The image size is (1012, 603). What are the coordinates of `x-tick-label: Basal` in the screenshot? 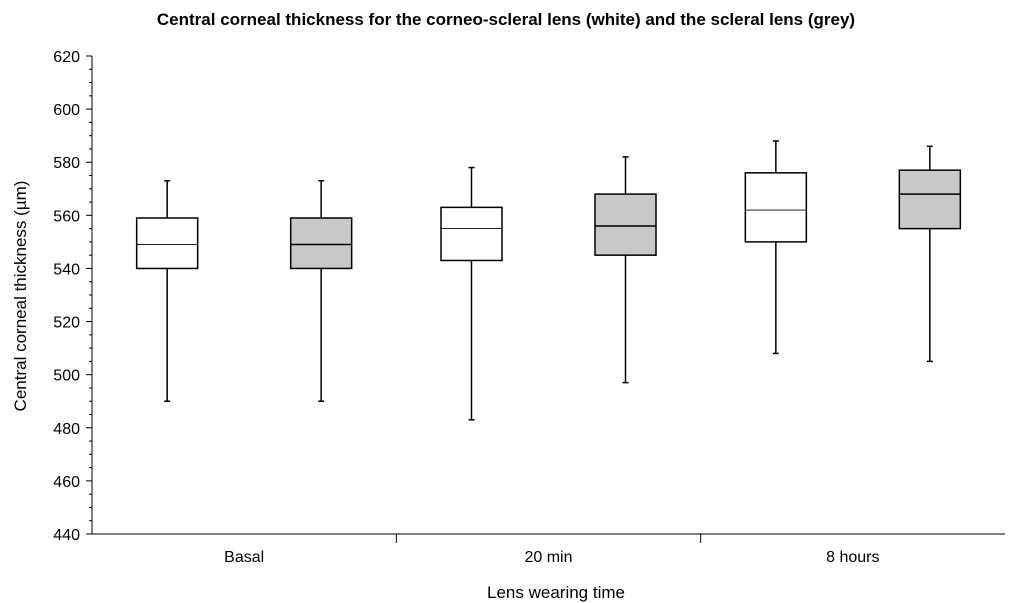 It's located at (244, 557).